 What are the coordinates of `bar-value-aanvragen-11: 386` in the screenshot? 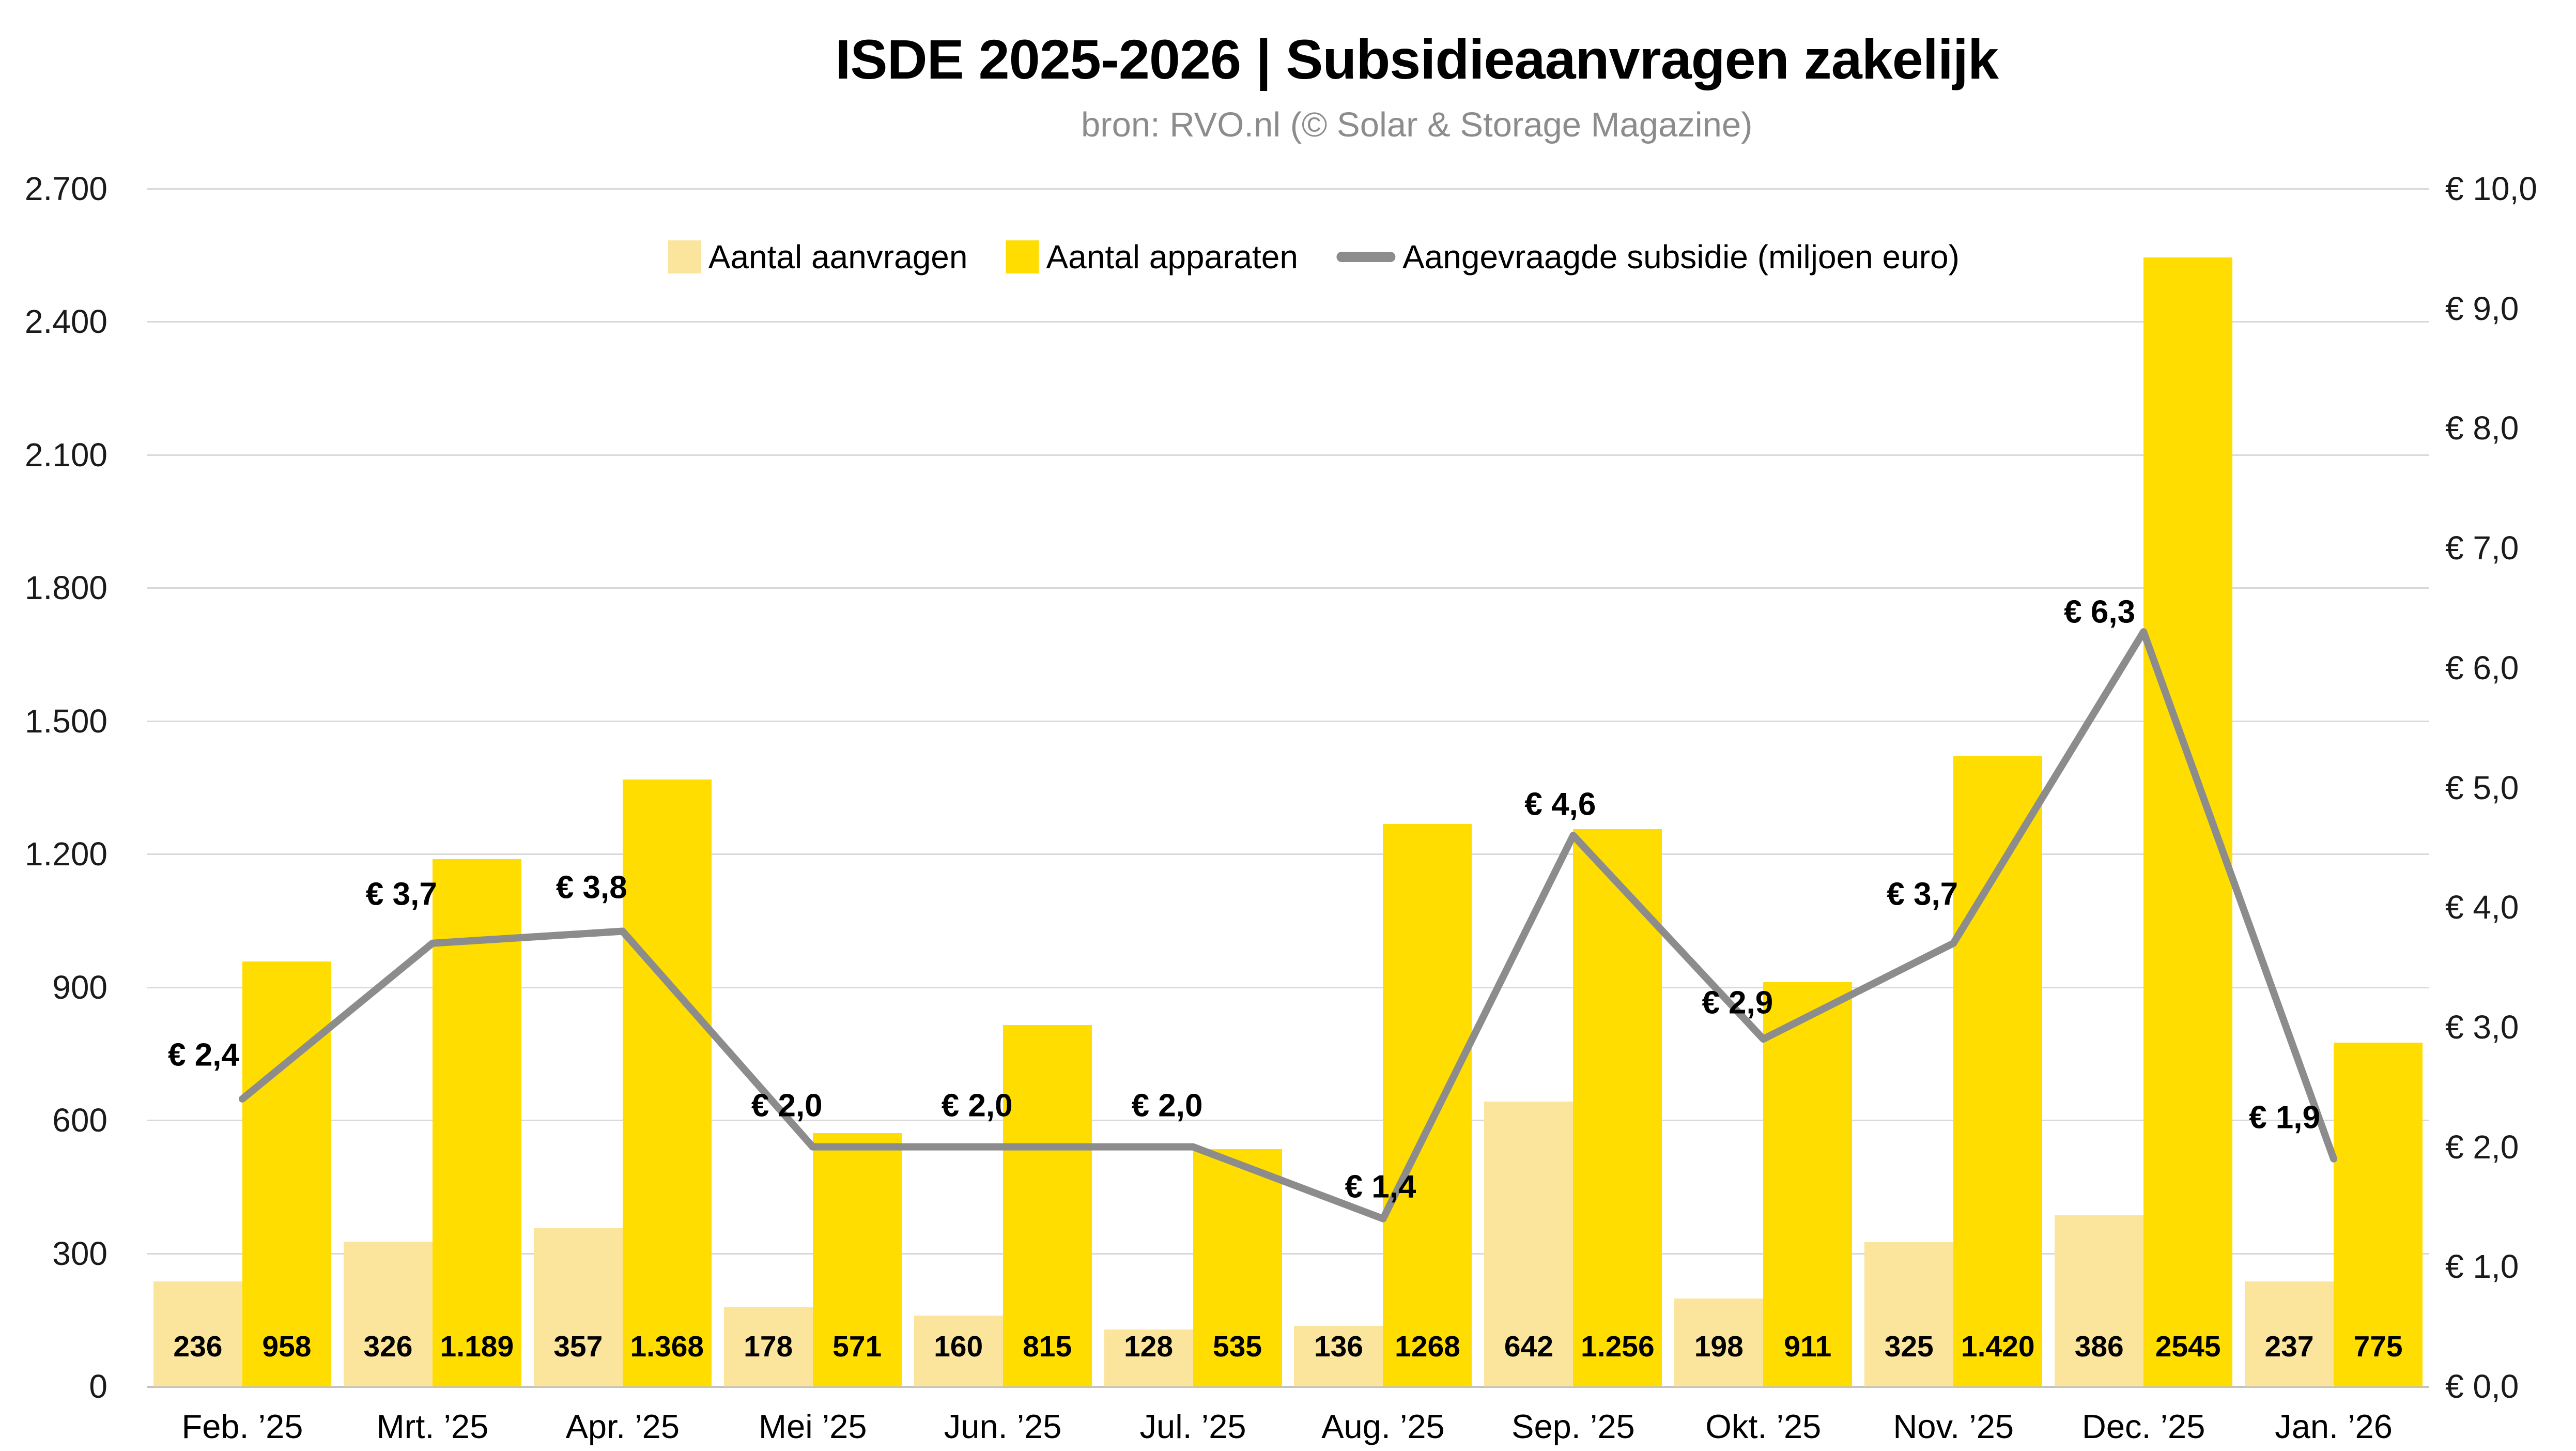 It's located at (2099, 1346).